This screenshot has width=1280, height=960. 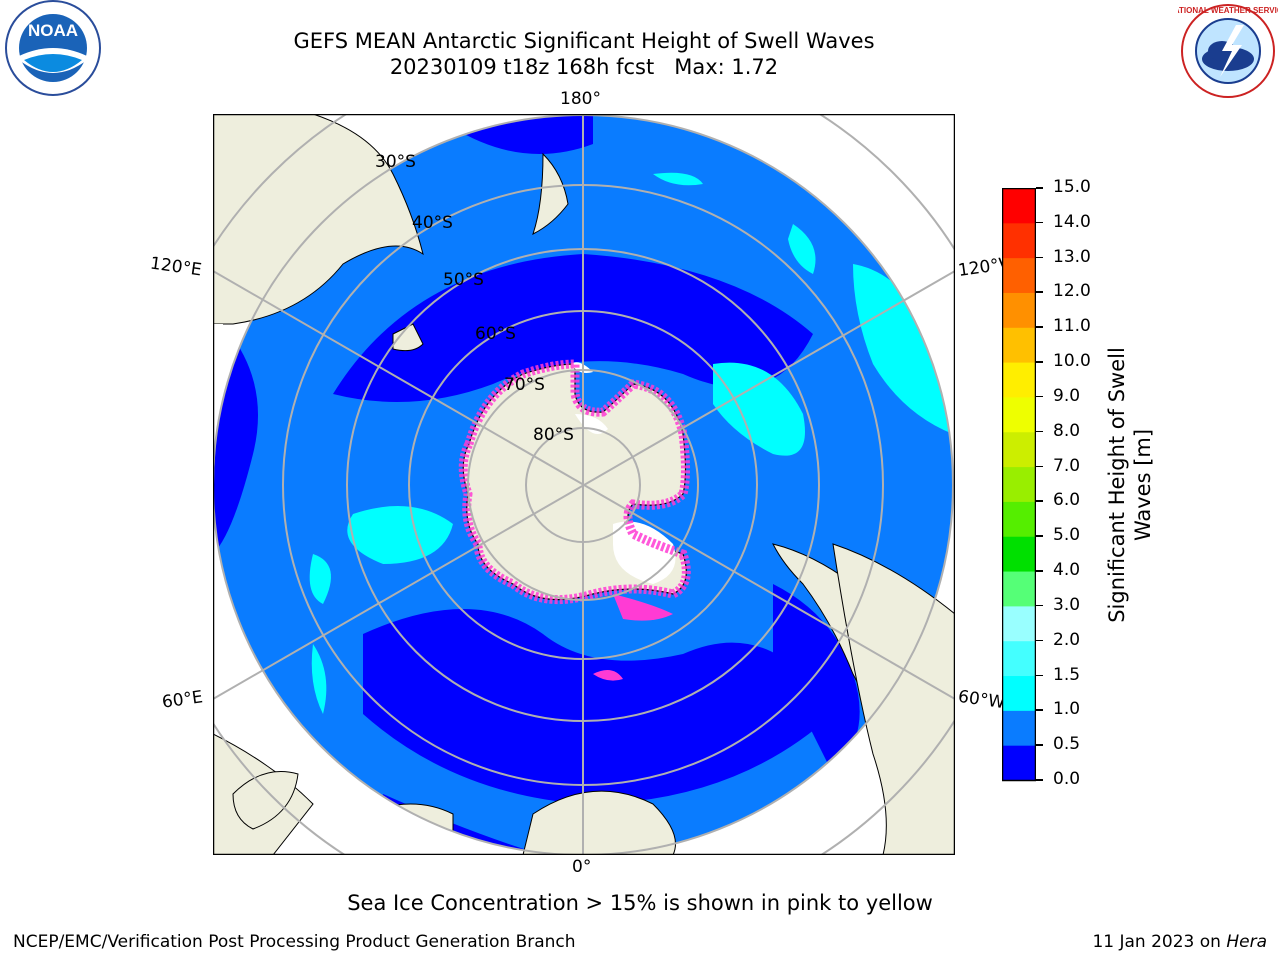 What do you see at coordinates (1067, 674) in the screenshot?
I see `colorbar-tick-label: 1.5` at bounding box center [1067, 674].